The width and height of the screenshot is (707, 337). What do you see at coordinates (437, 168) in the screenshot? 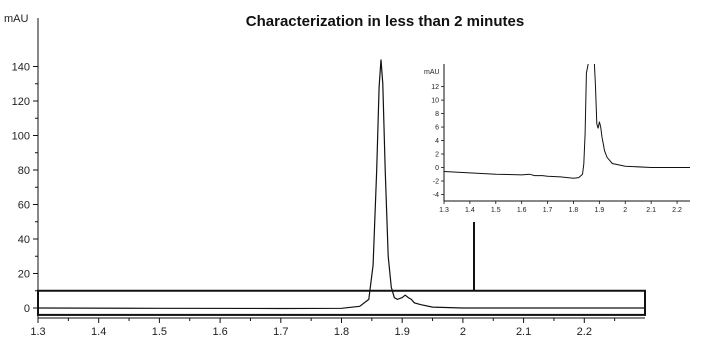
I see `inset-y-tick-label: 0` at bounding box center [437, 168].